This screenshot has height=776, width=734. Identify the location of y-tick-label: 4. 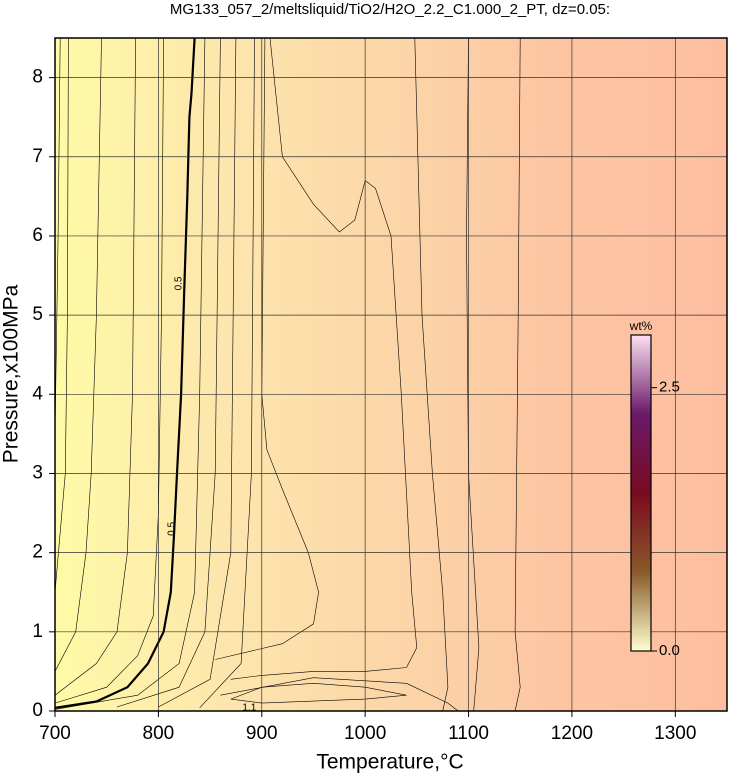
(37, 393).